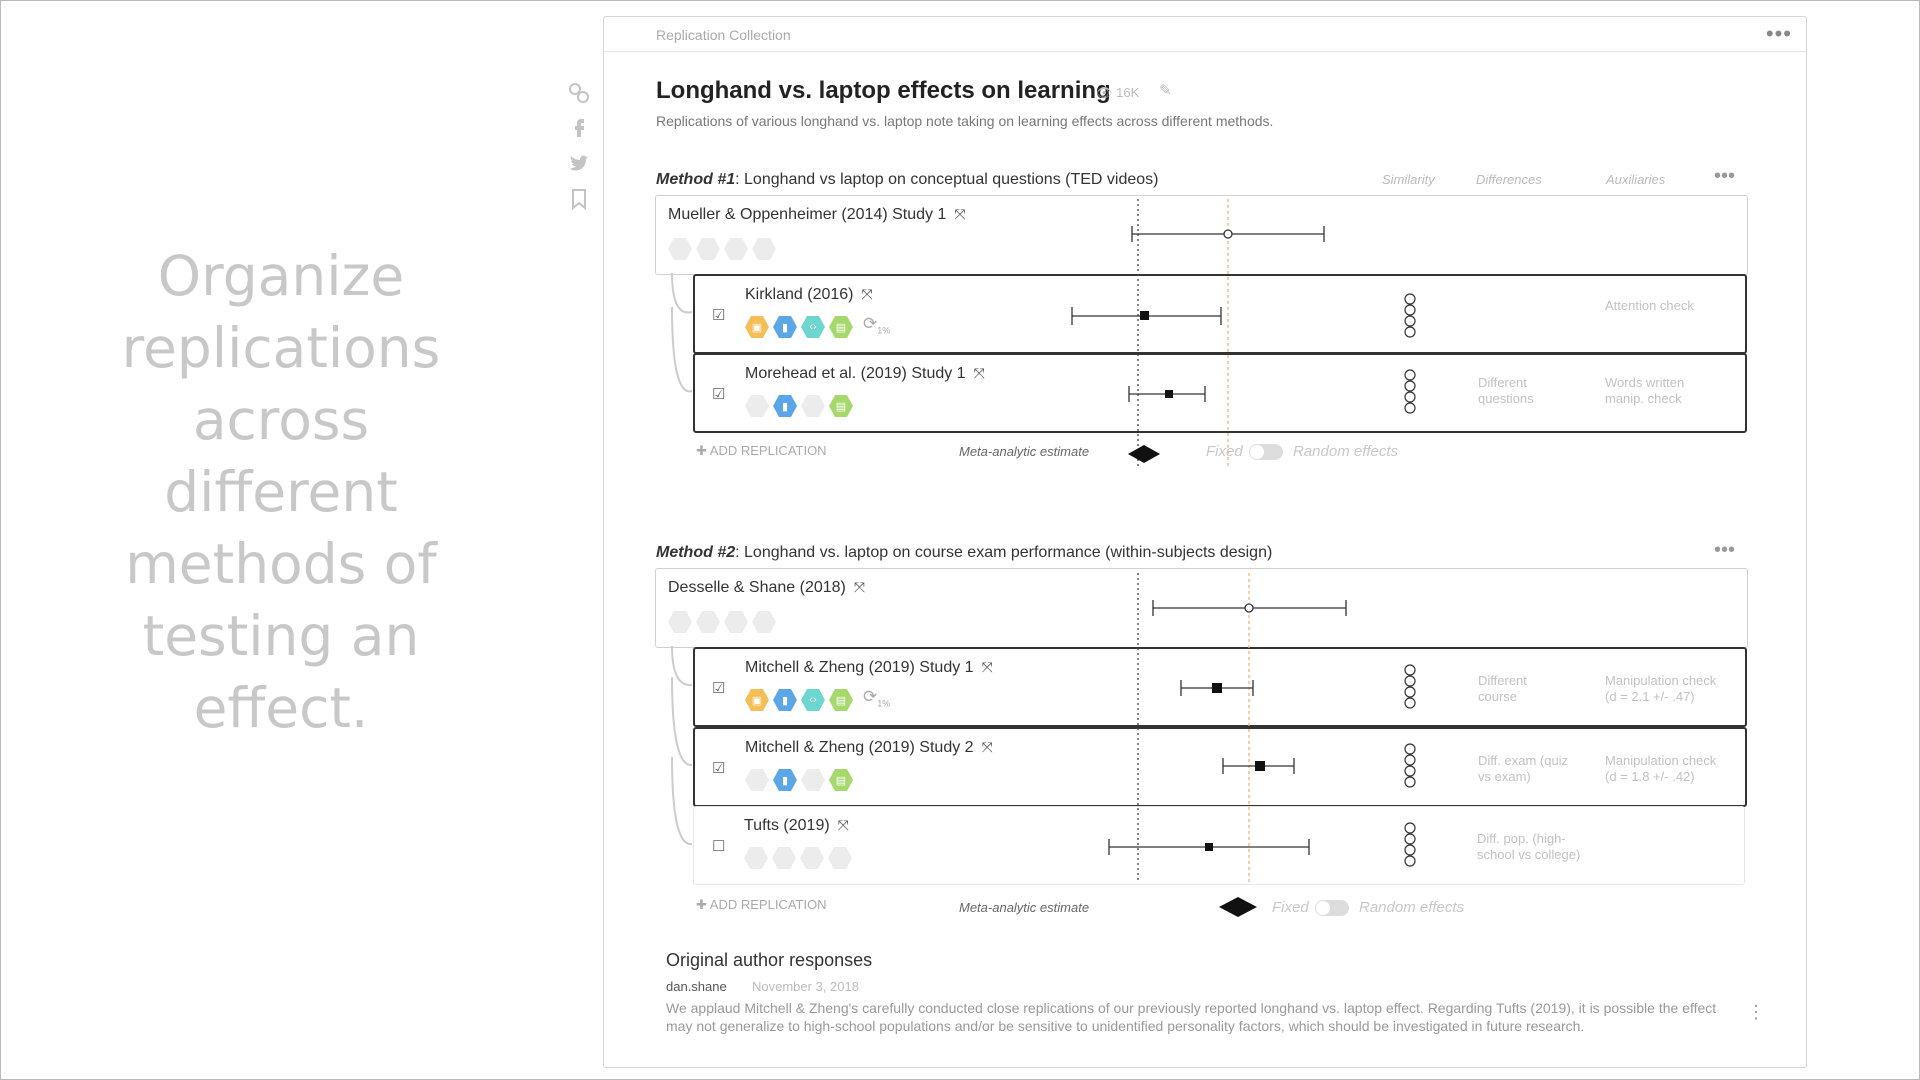 The image size is (1920, 1080). I want to click on auxiliaries-cell: Words written manip. check, so click(1645, 390).